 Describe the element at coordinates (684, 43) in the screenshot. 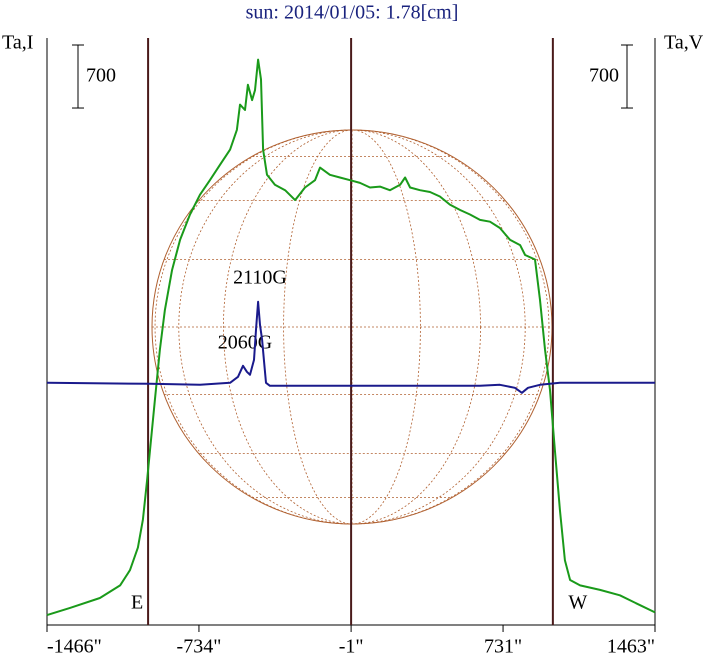

I see `y2-axis-label: Ta,V` at that location.